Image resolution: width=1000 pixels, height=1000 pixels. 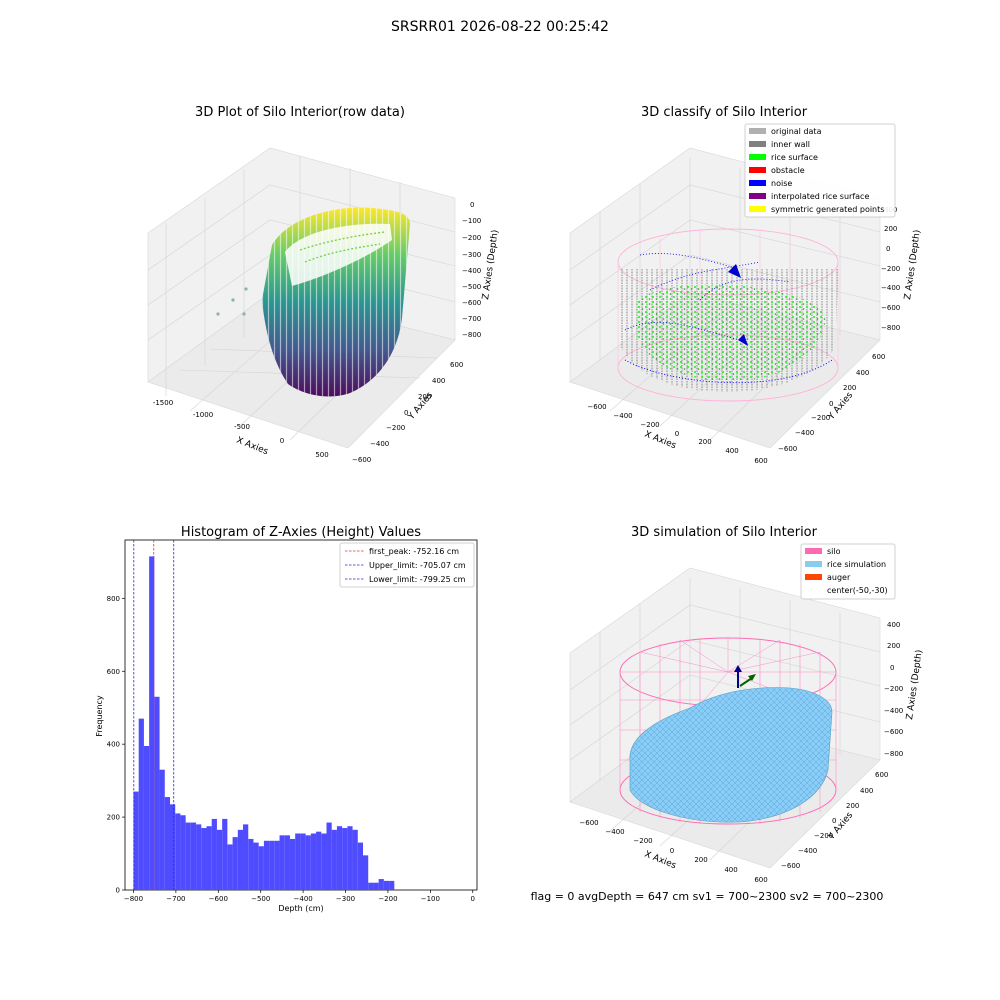 What do you see at coordinates (834, 821) in the screenshot?
I see `sim-ytick: 0` at bounding box center [834, 821].